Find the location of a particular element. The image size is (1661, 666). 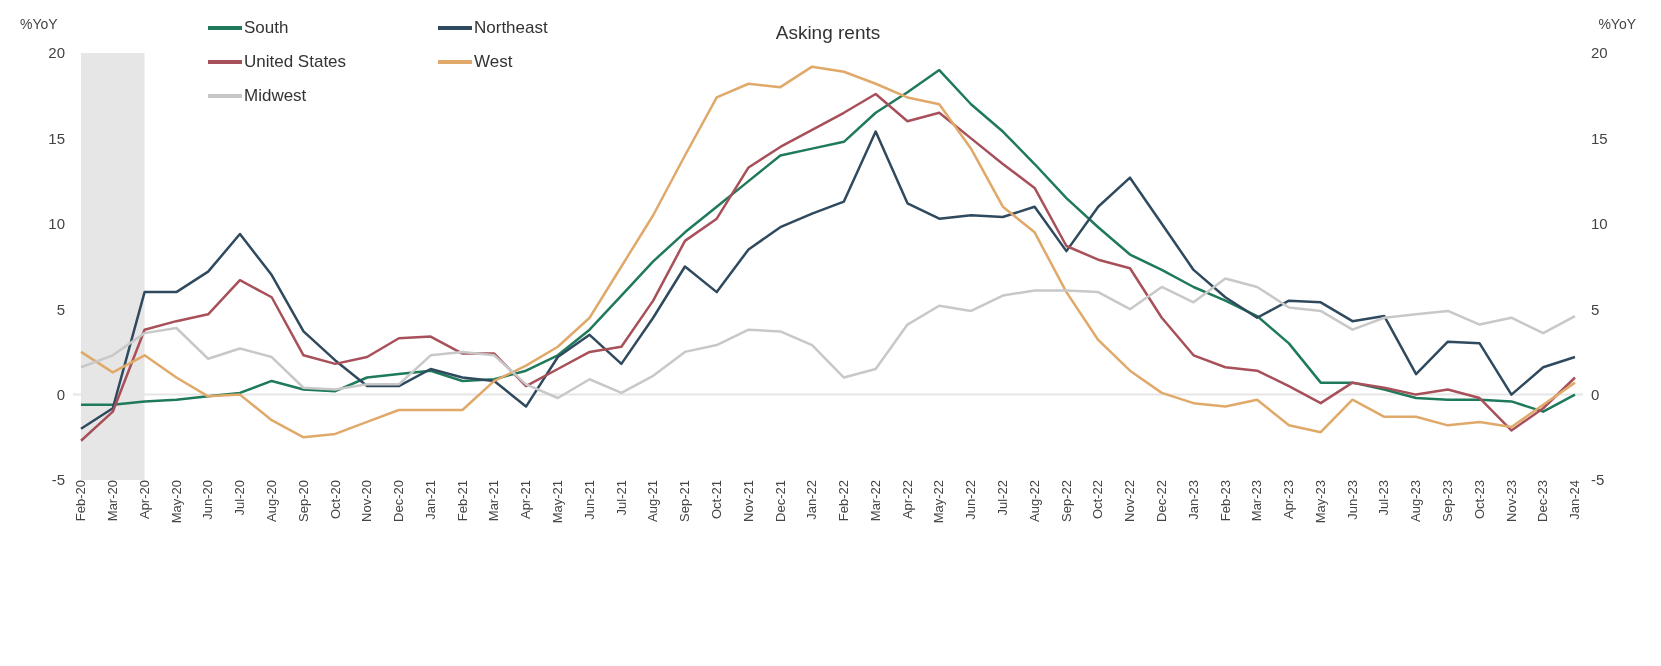

x-tick-label: Apr-21 is located at coordinates (526, 500).